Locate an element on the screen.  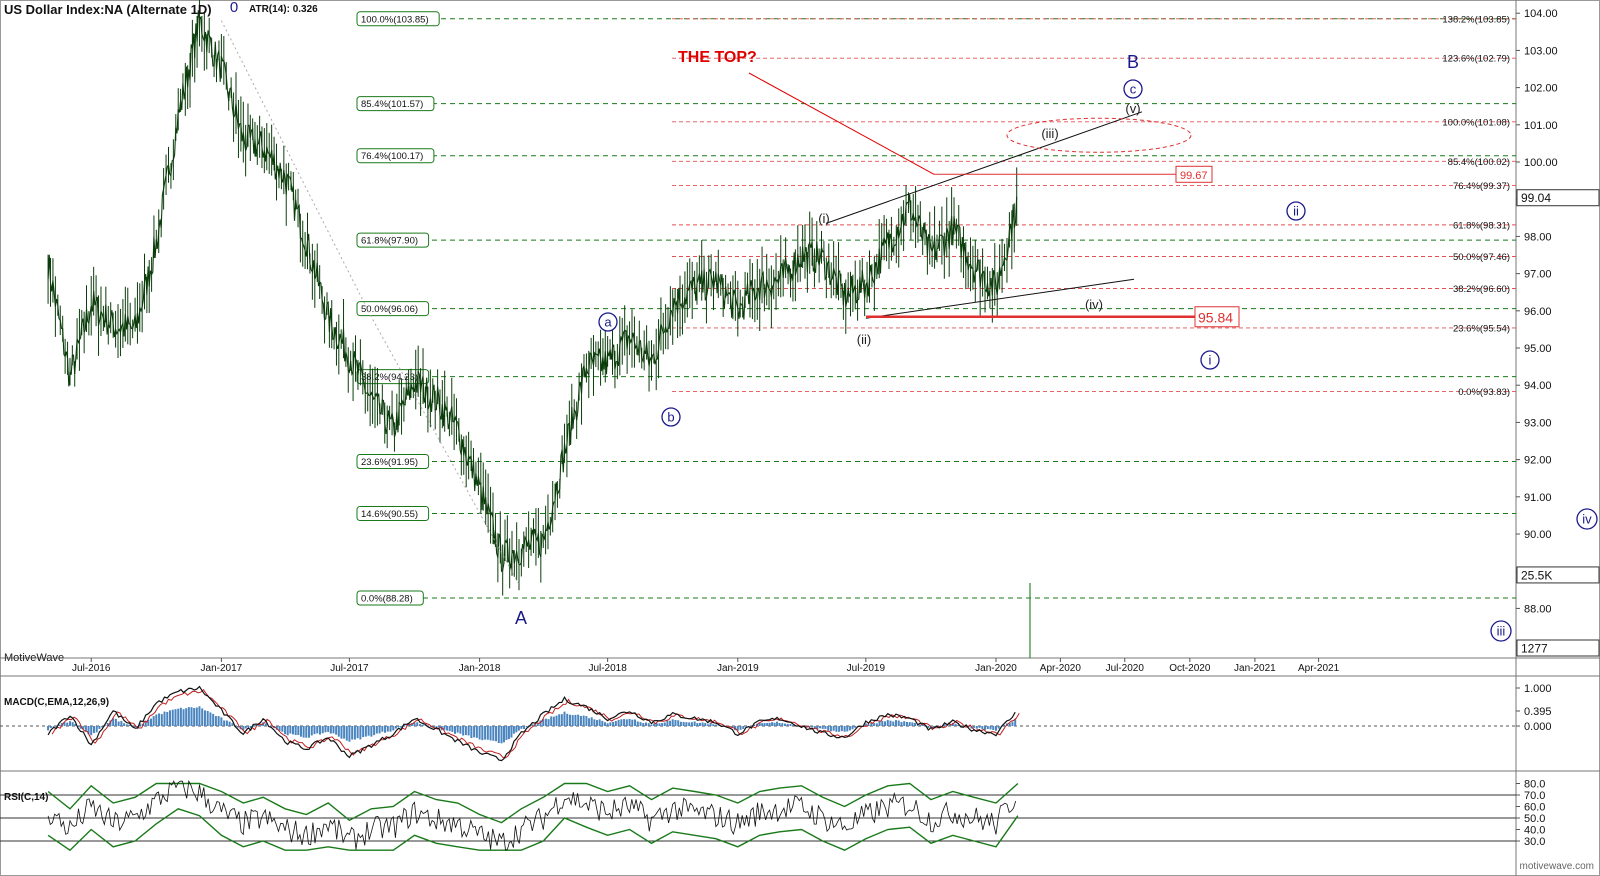
wave-c-label-circle is located at coordinates (1133, 89).